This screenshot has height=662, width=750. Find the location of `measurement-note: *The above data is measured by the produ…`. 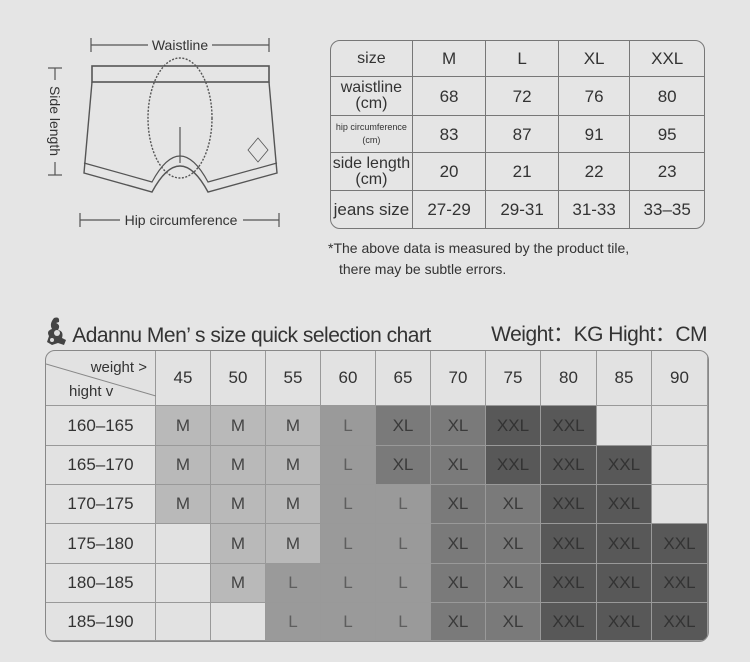

measurement-note: *The above data is measured by the produ… is located at coordinates (478, 259).